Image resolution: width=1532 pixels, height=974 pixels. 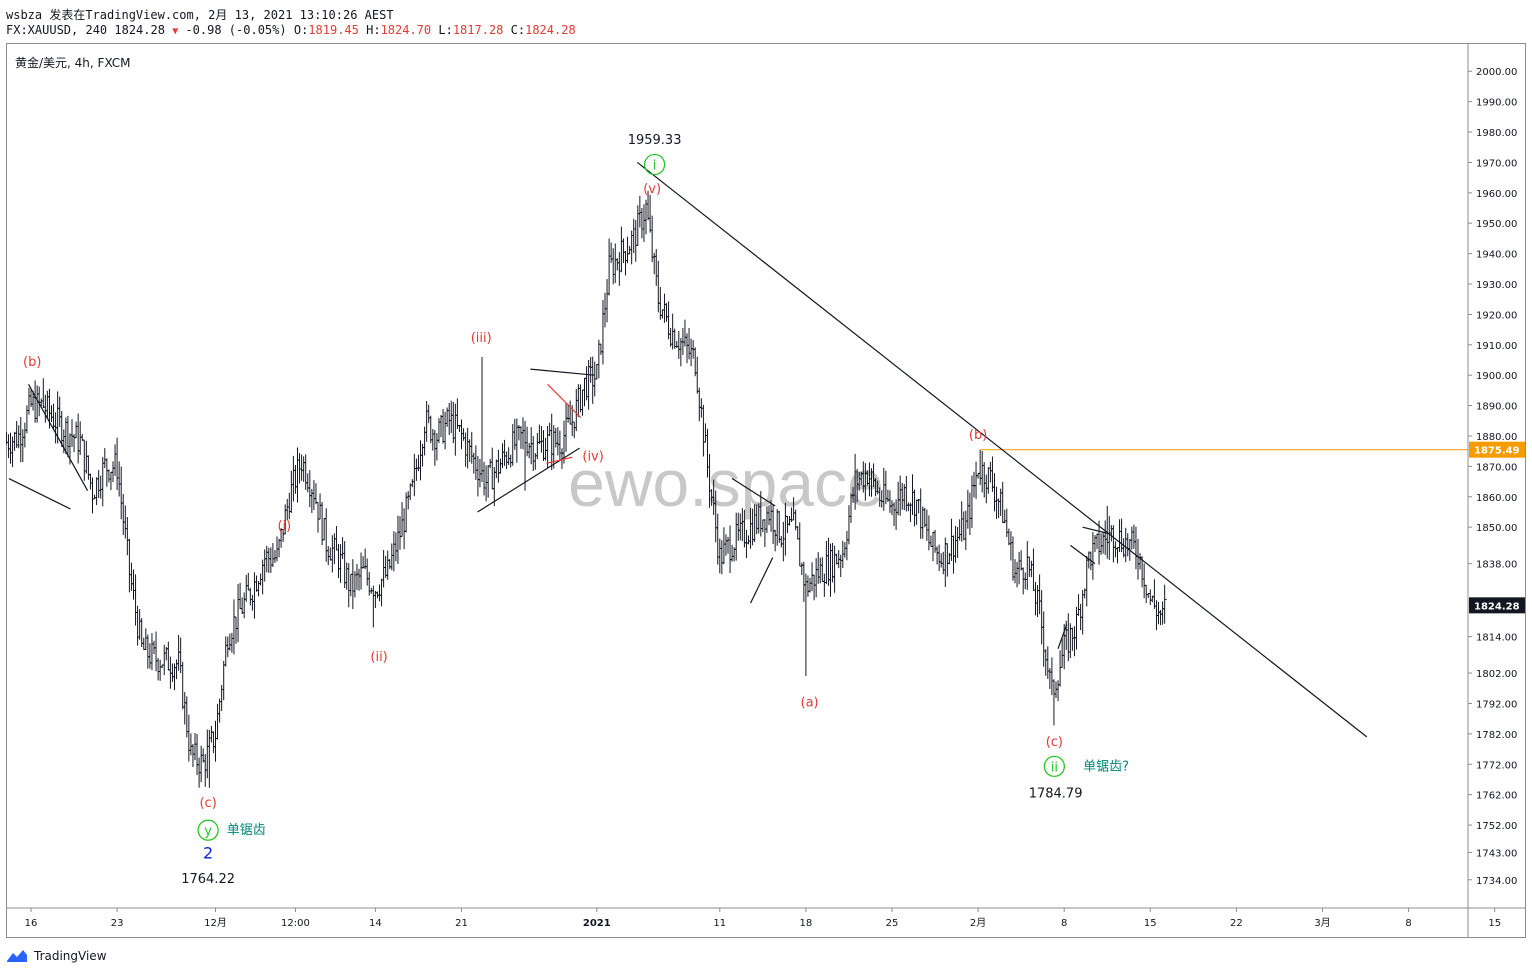 I want to click on x-tick-label: 23, so click(x=117, y=923).